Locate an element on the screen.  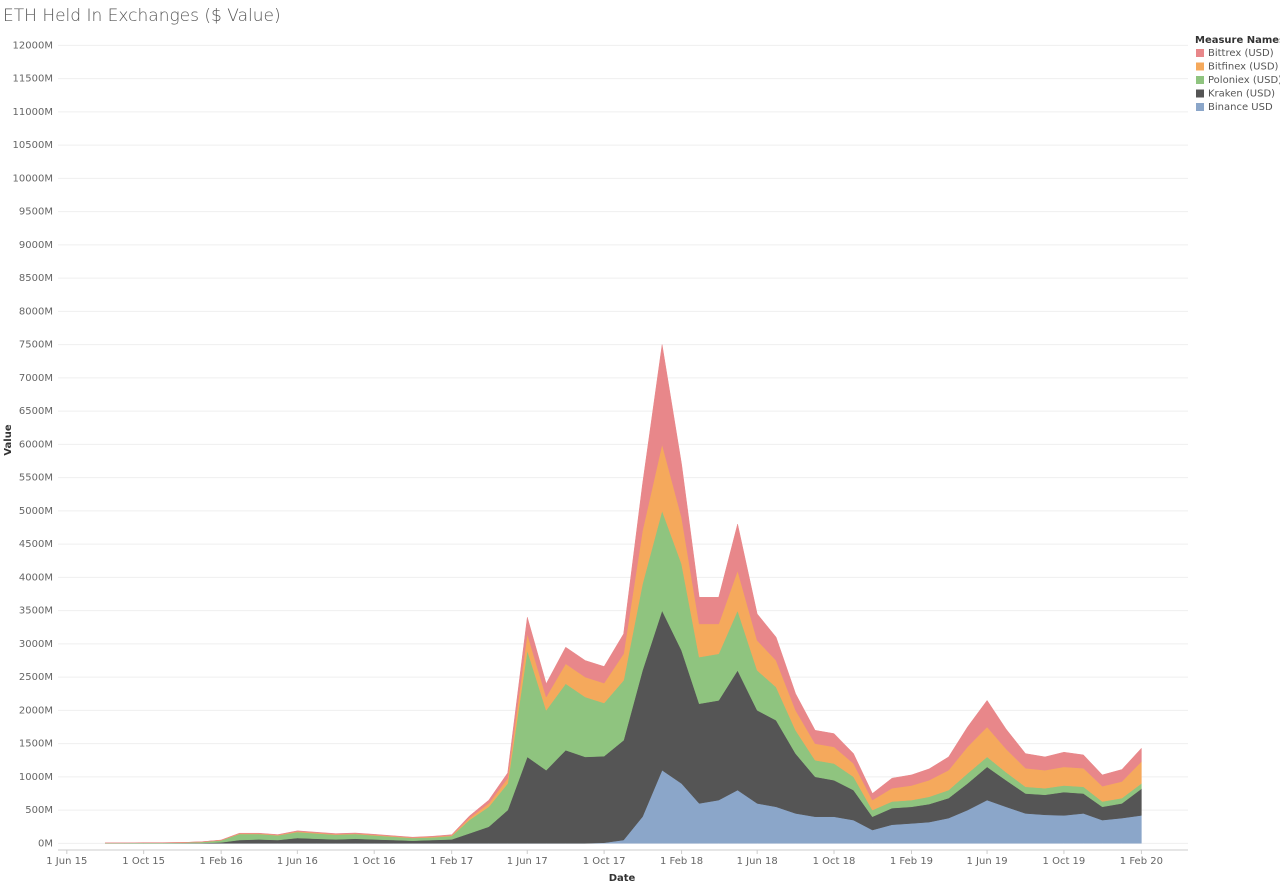
y-tick-label: 1000M is located at coordinates (36, 777).